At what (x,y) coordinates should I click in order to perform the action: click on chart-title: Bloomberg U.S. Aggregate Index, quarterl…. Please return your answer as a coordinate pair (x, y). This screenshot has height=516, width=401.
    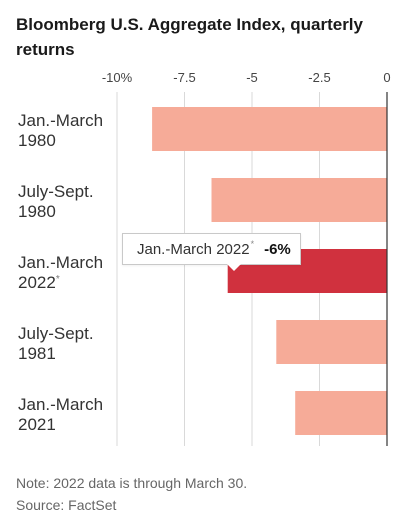
    Looking at the image, I should click on (189, 37).